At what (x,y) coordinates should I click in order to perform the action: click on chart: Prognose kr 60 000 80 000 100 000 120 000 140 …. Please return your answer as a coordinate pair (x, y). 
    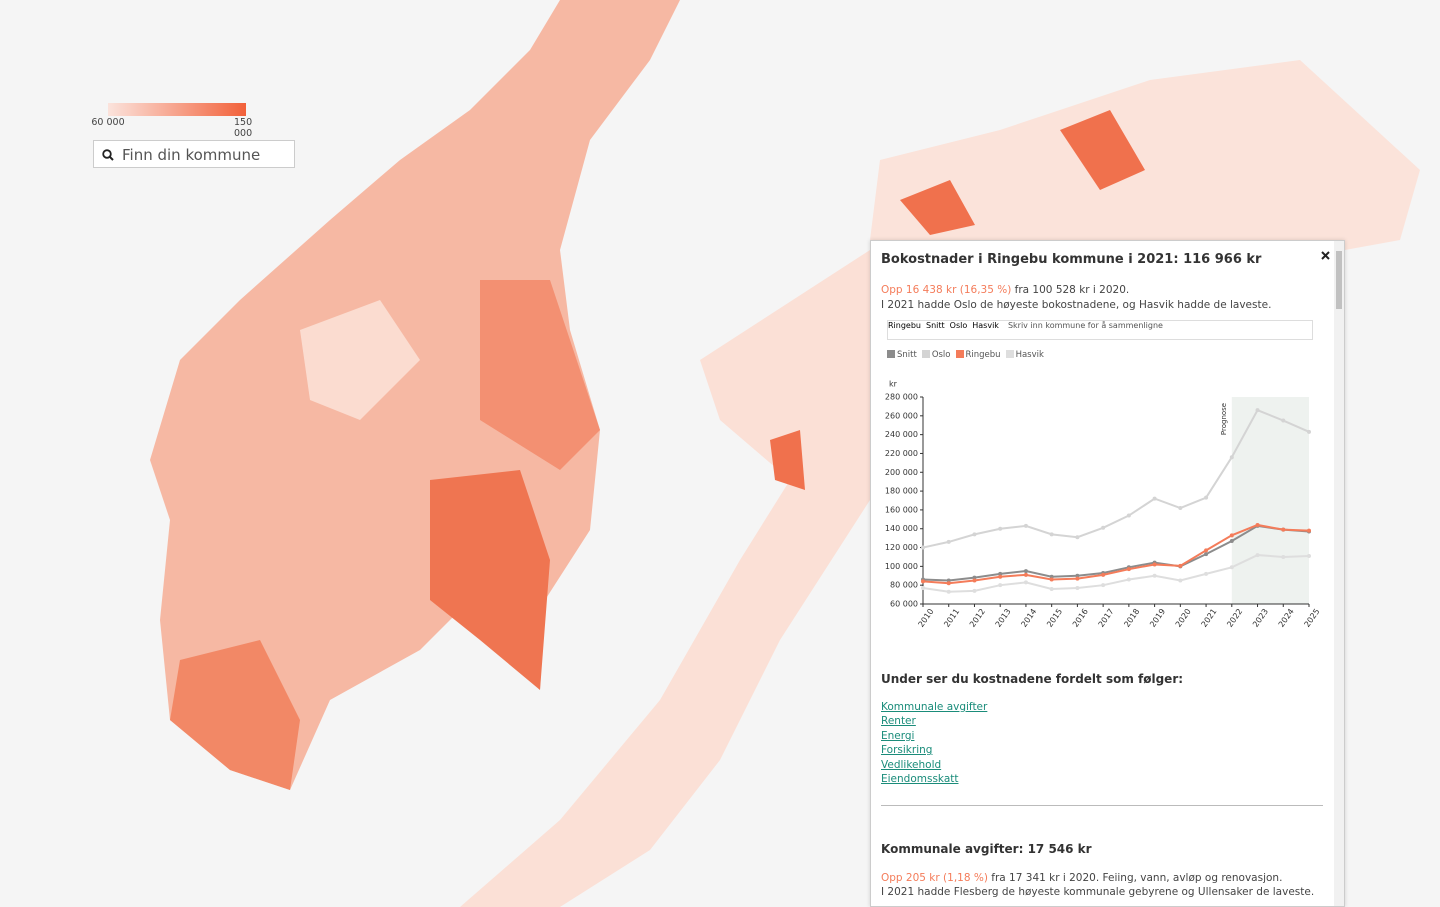
    Looking at the image, I should click on (1103, 504).